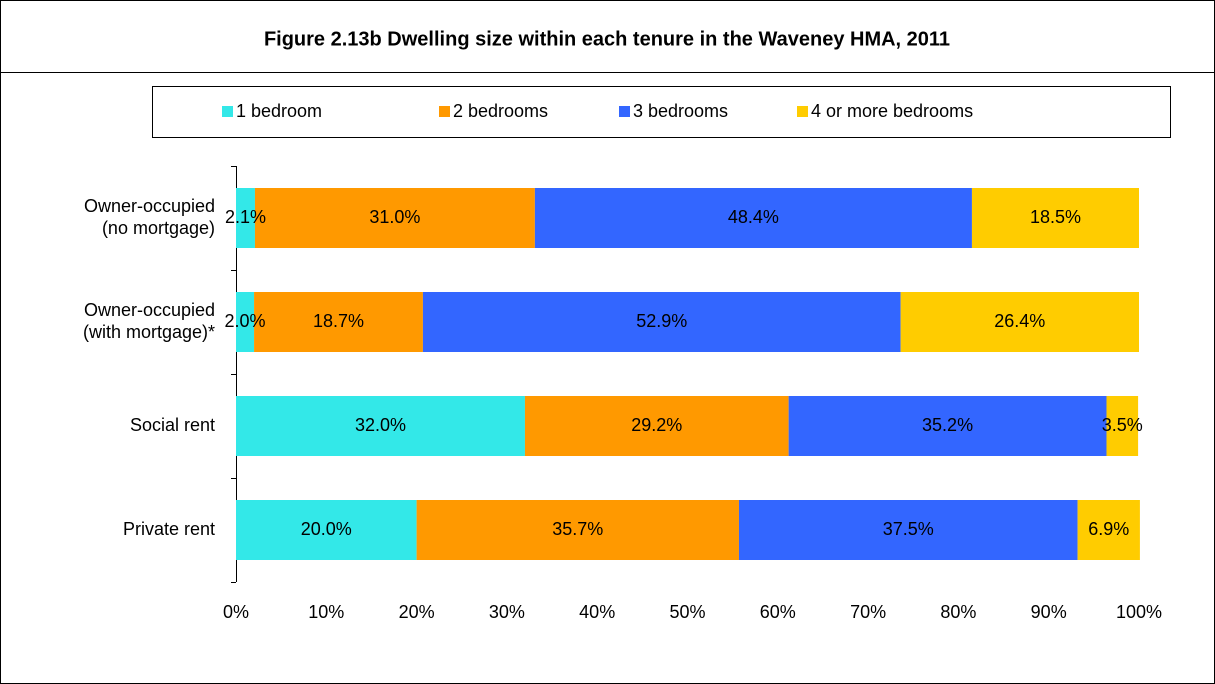 This screenshot has height=684, width=1215. What do you see at coordinates (149, 332) in the screenshot?
I see `y-tick-label: (with mortgage)*` at bounding box center [149, 332].